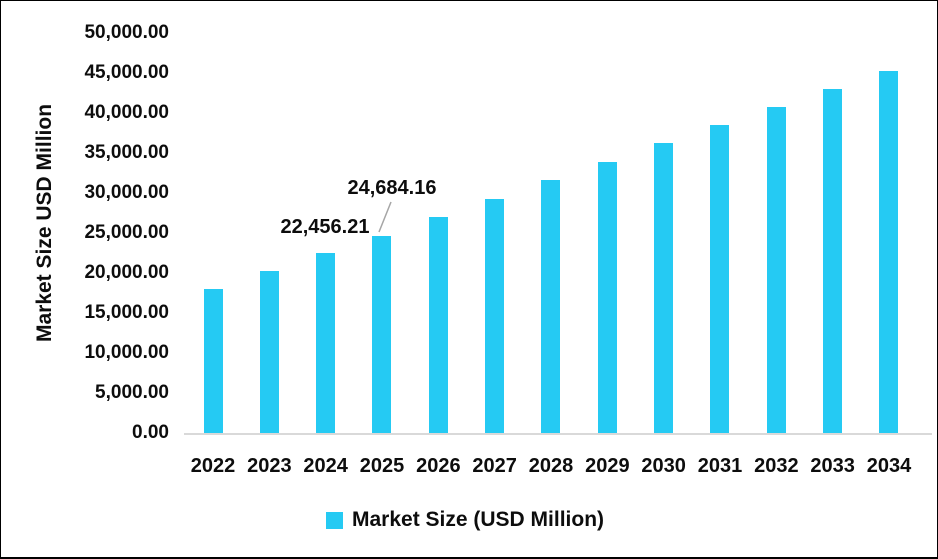 This screenshot has width=938, height=559. Describe the element at coordinates (720, 466) in the screenshot. I see `x-label-2031: 2031` at that location.